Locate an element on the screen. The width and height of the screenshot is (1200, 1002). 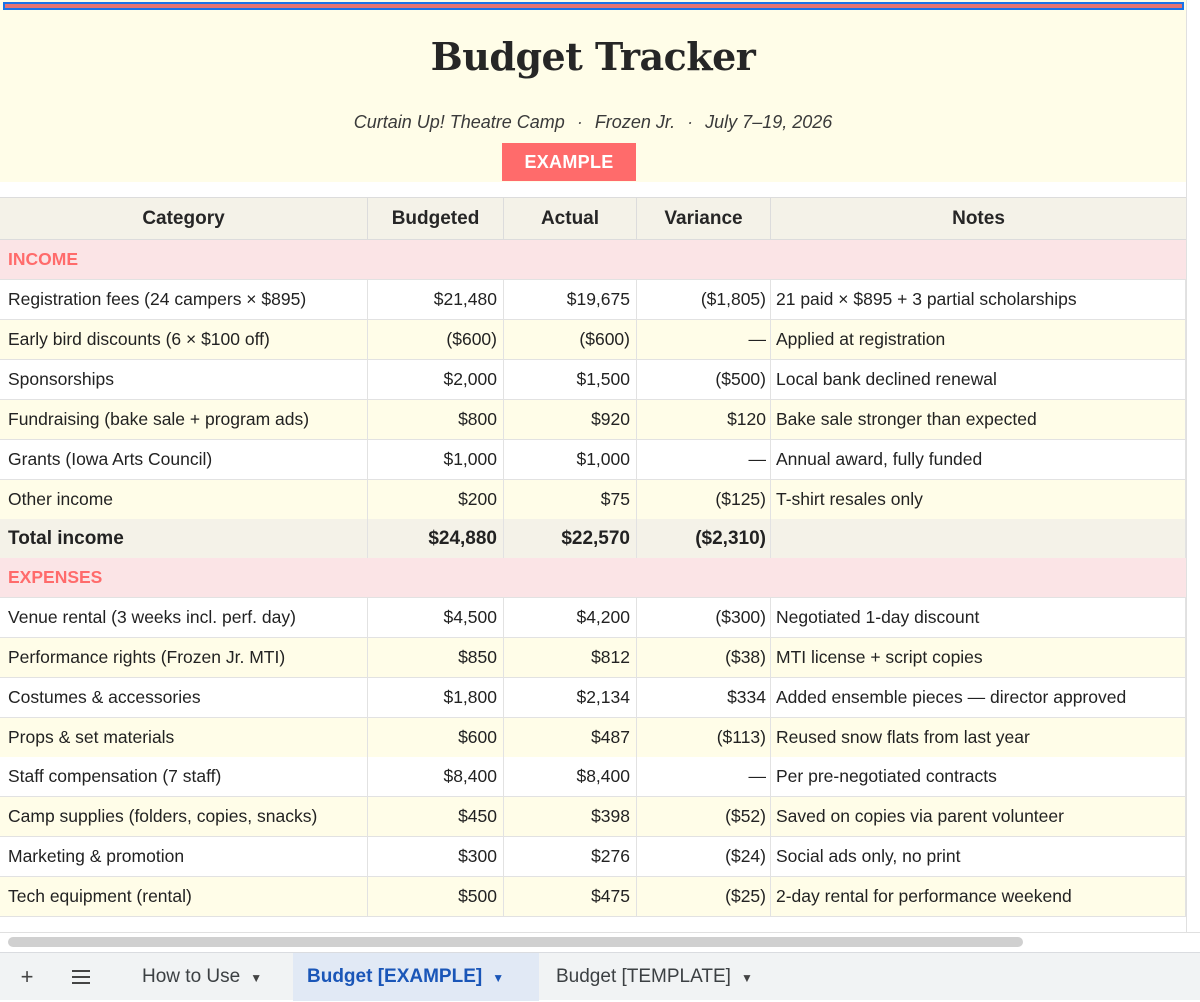
notes-cell: Annual award, fully funded is located at coordinates (978, 459).